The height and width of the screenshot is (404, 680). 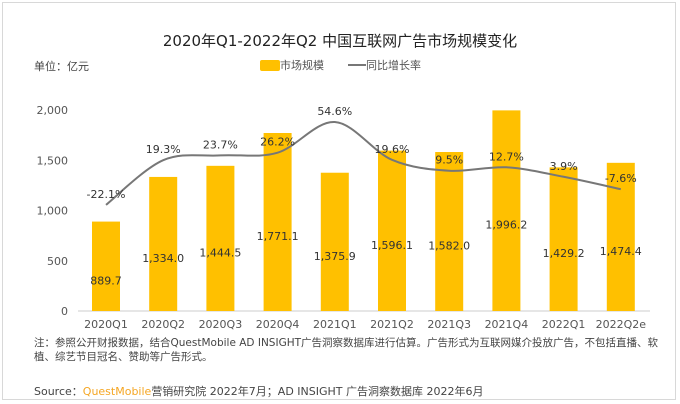 What do you see at coordinates (53, 110) in the screenshot?
I see `y-tick-label: 2,000` at bounding box center [53, 110].